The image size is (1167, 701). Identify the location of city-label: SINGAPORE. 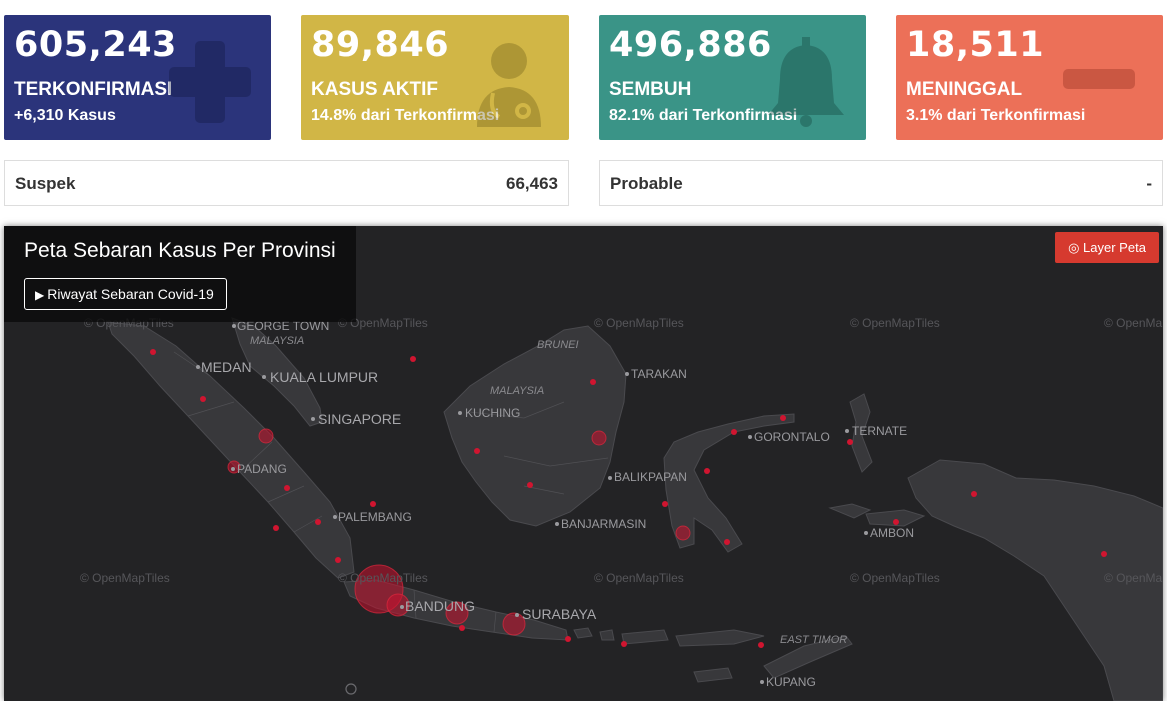
(360, 419).